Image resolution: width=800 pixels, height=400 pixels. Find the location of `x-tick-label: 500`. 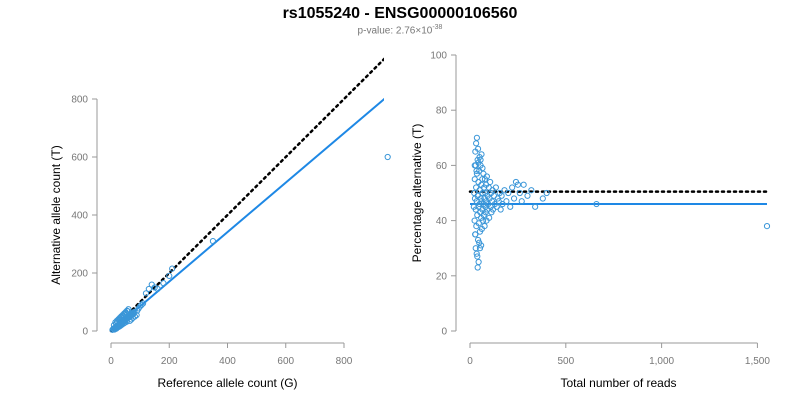

x-tick-label: 500 is located at coordinates (565, 361).